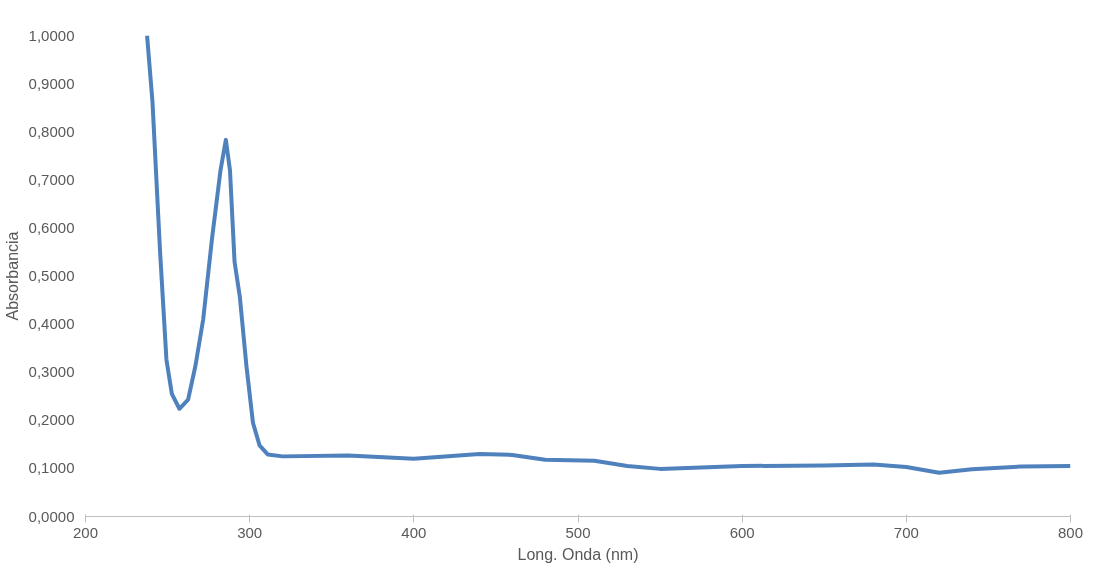  What do you see at coordinates (51, 324) in the screenshot?
I see `y-tick-label: 0,4000` at bounding box center [51, 324].